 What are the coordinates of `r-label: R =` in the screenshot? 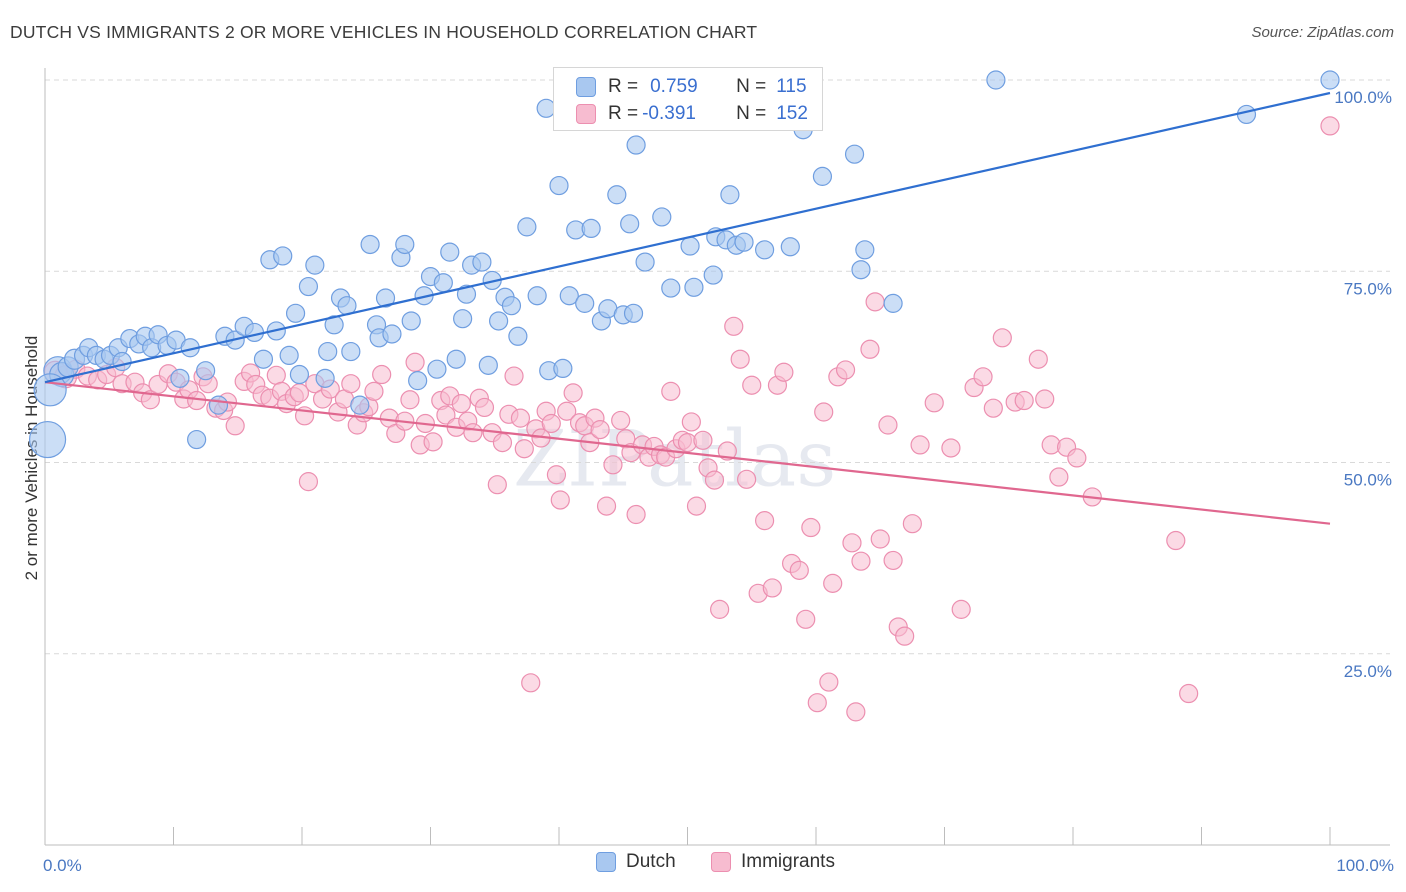 It's located at (623, 113).